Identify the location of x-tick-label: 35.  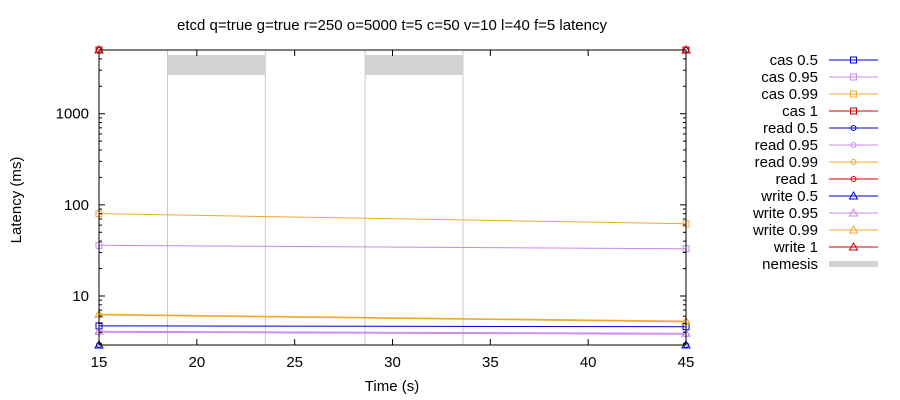
(490, 362).